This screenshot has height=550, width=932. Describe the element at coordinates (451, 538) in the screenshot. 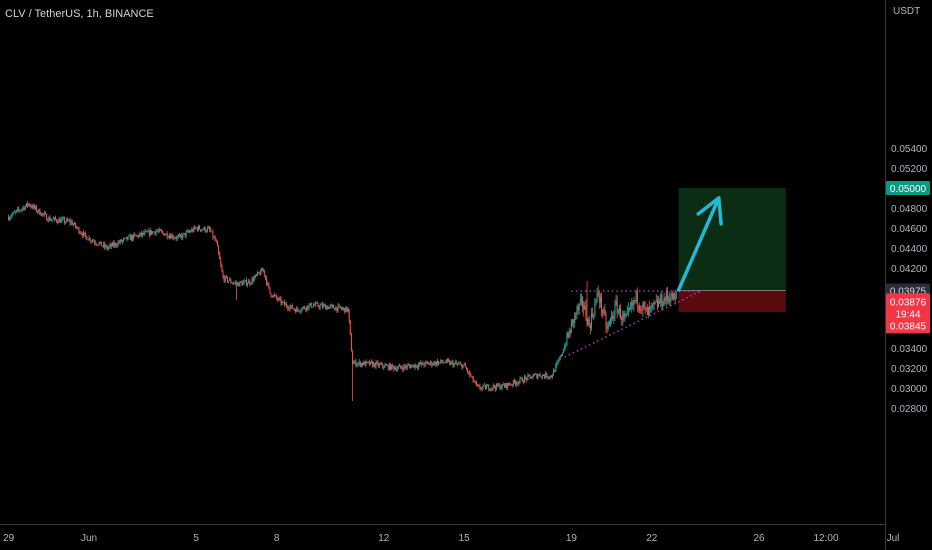

I see `time-axis: 29 Jun 5 8 12 15 19 22 26 12:00 Jul` at that location.